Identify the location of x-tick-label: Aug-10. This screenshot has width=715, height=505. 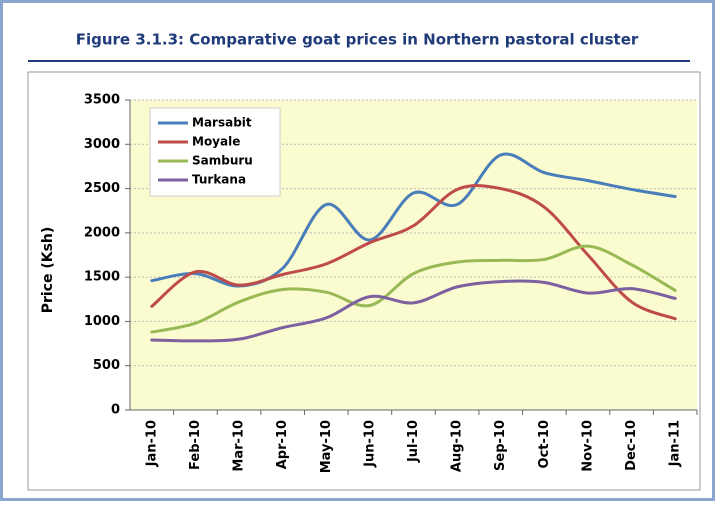
(457, 446).